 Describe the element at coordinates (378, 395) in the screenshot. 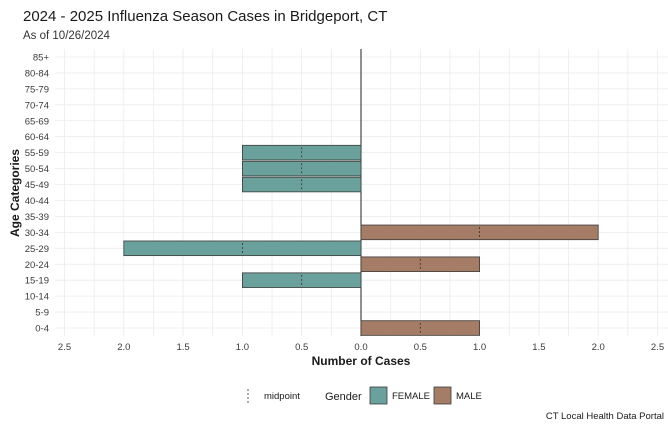

I see `legend-swatch-female` at that location.